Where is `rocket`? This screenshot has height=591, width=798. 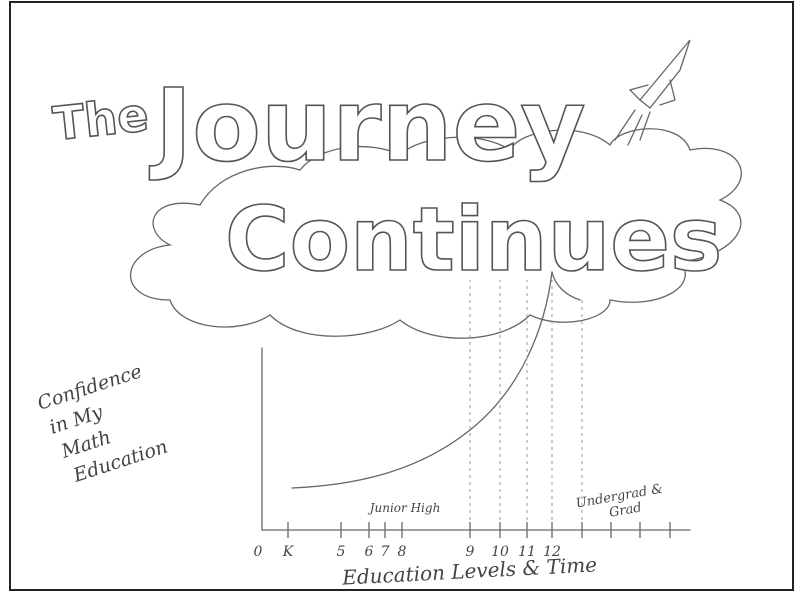 rocket is located at coordinates (652, 92).